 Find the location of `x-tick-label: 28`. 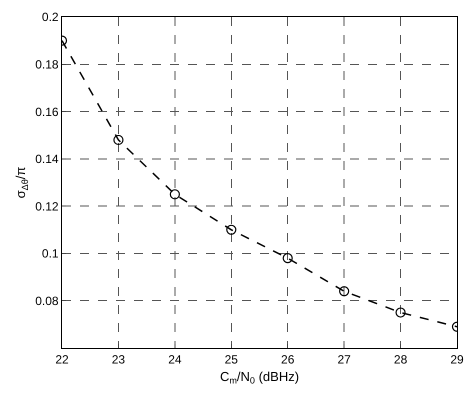

x-tick-label: 28 is located at coordinates (401, 359).